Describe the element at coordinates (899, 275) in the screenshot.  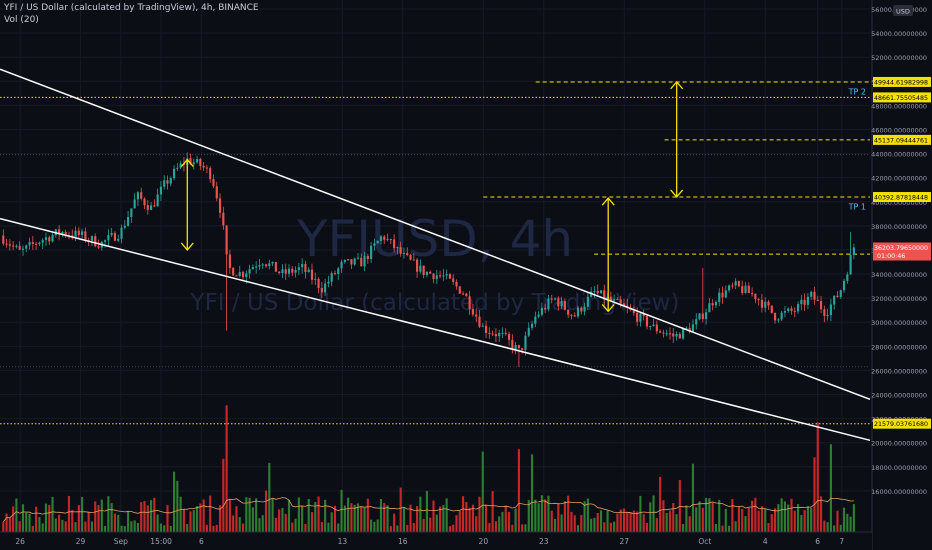
I see `price-tick-label: 34000.00000000` at that location.